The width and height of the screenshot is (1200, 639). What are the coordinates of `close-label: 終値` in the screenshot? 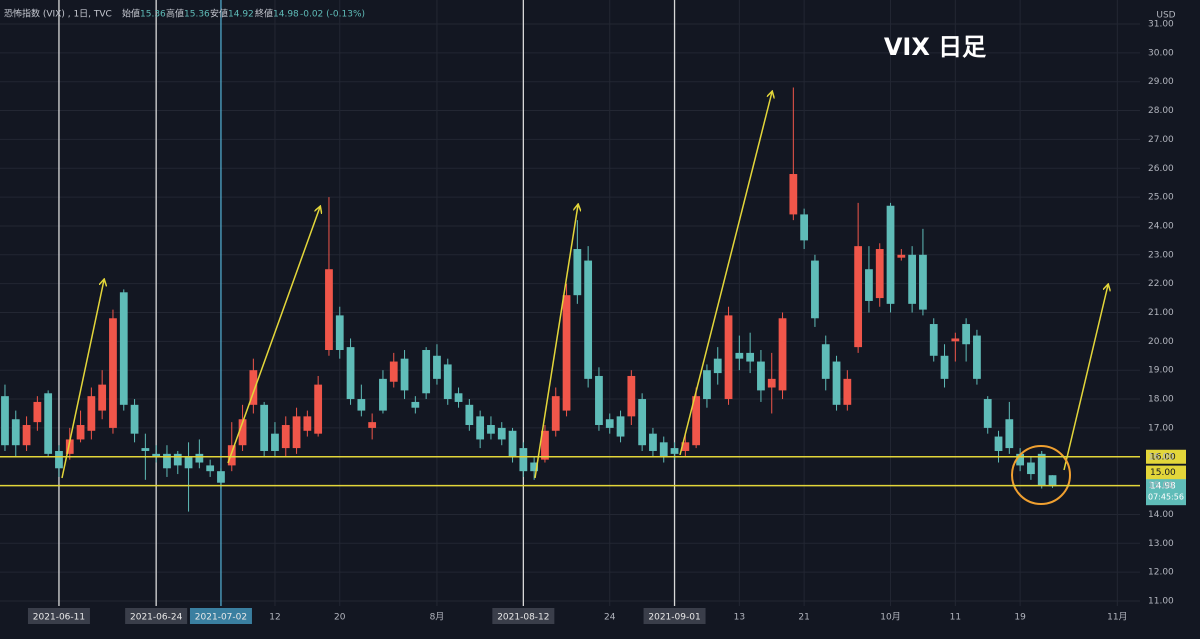 It's located at (264, 14).